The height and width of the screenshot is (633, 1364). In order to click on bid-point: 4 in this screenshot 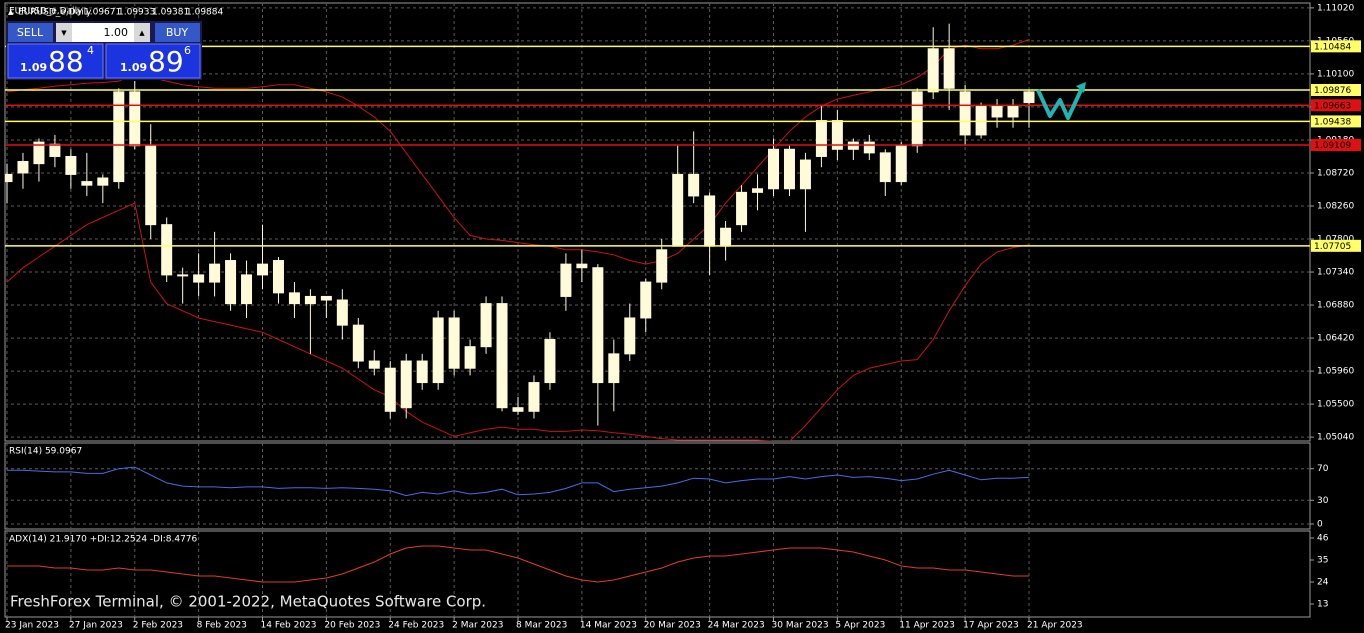, I will do `click(90, 50)`.